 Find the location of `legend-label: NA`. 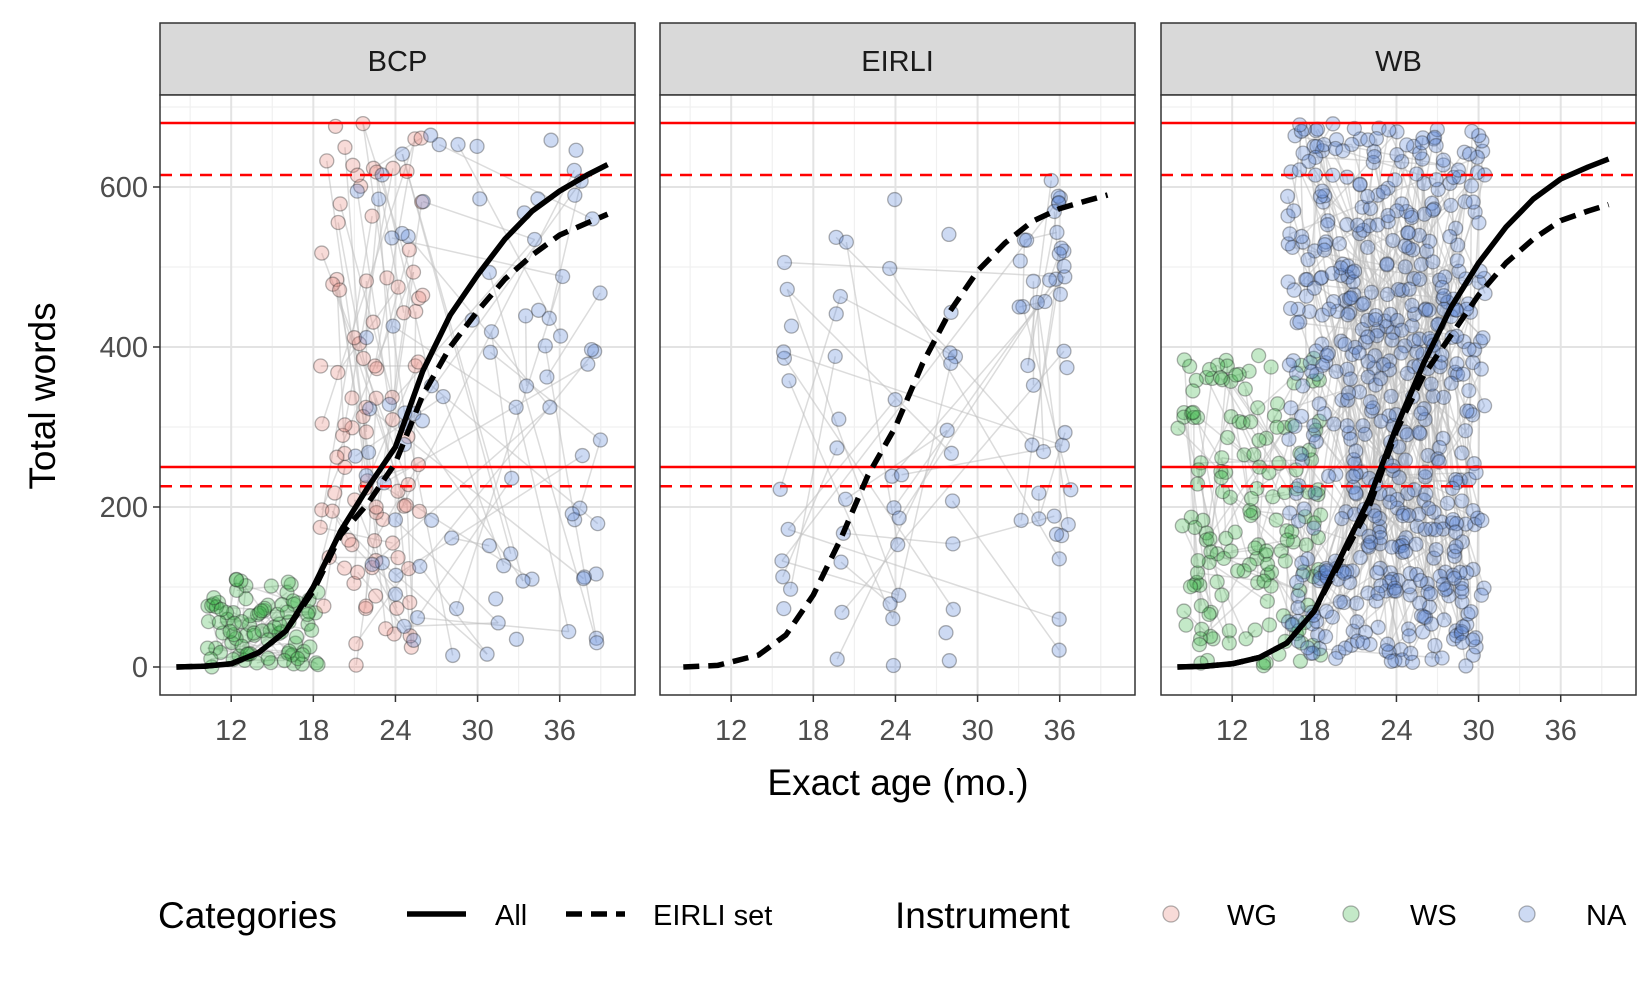

legend-label: NA is located at coordinates (1606, 916).